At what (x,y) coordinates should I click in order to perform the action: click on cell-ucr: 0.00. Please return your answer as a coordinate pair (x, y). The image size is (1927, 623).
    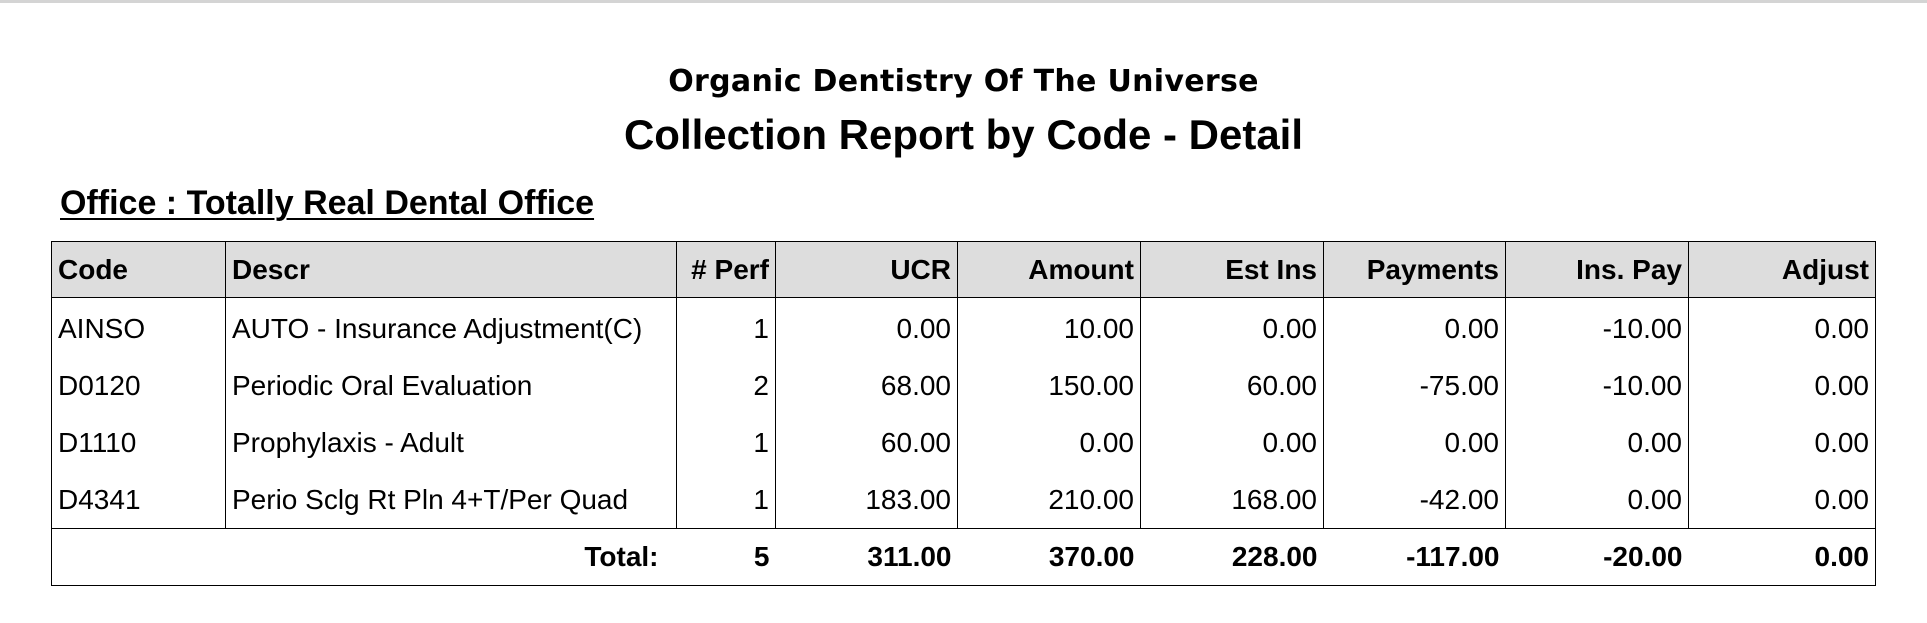
    Looking at the image, I should click on (866, 327).